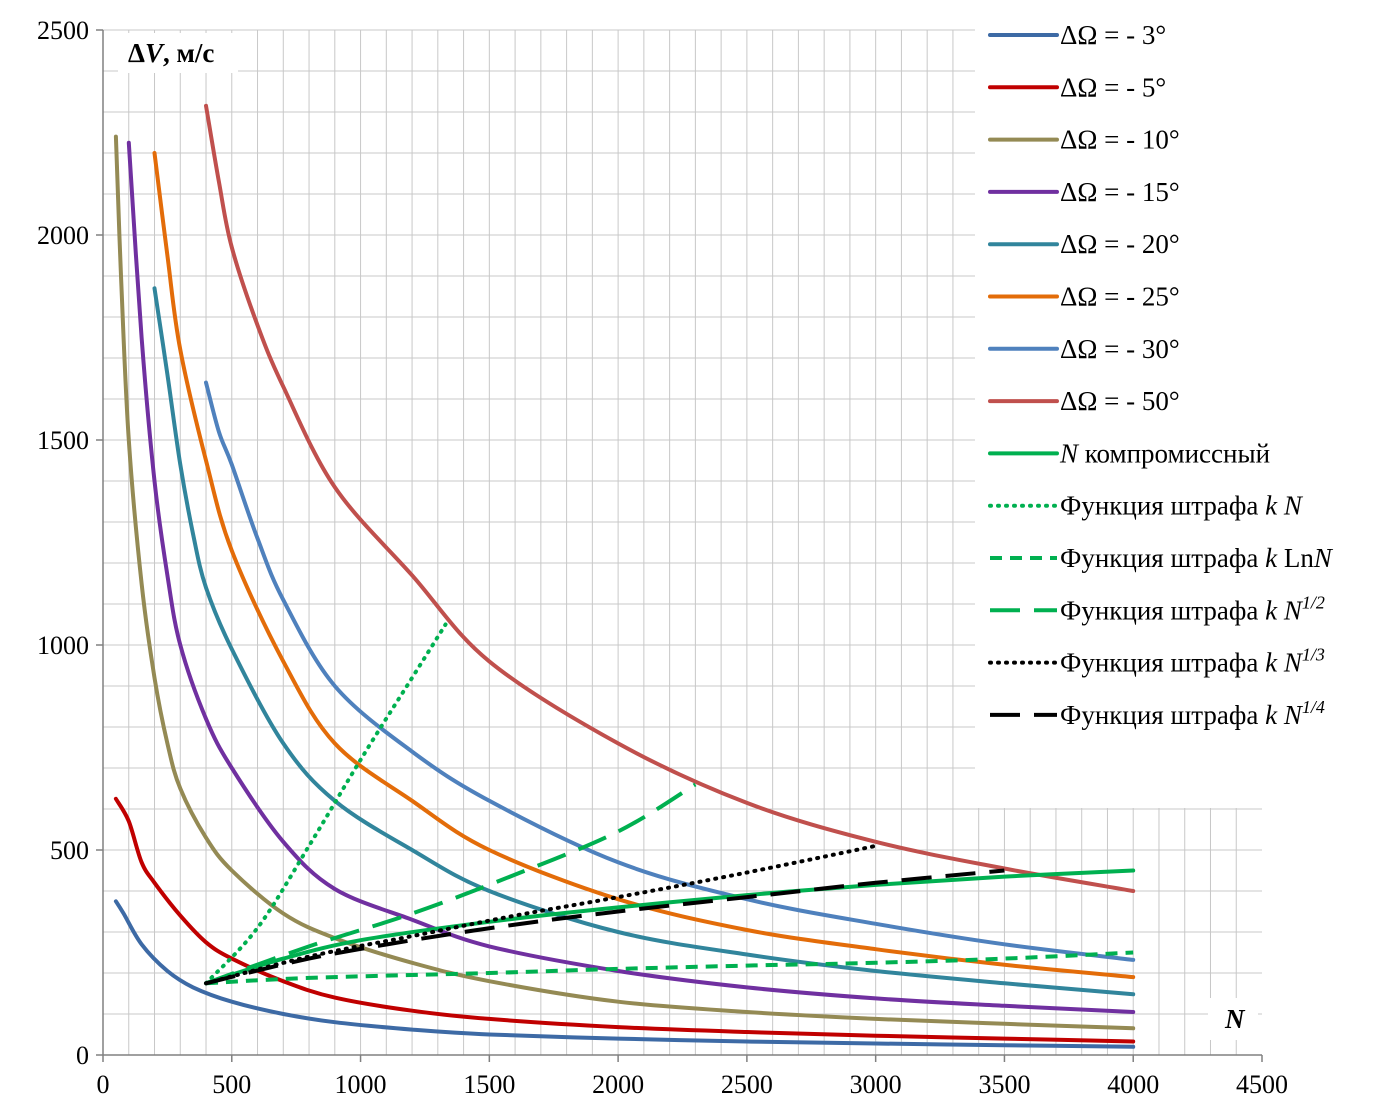 The image size is (1391, 1108). What do you see at coordinates (69, 850) in the screenshot?
I see `y-tick-label: 500` at bounding box center [69, 850].